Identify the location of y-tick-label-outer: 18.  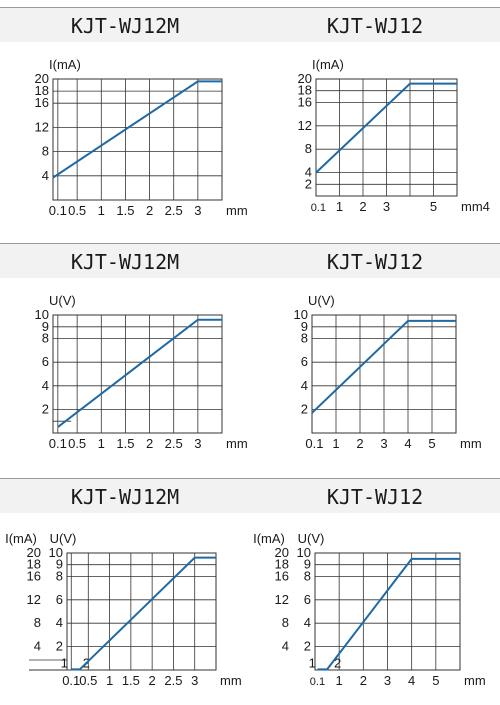
(282, 564).